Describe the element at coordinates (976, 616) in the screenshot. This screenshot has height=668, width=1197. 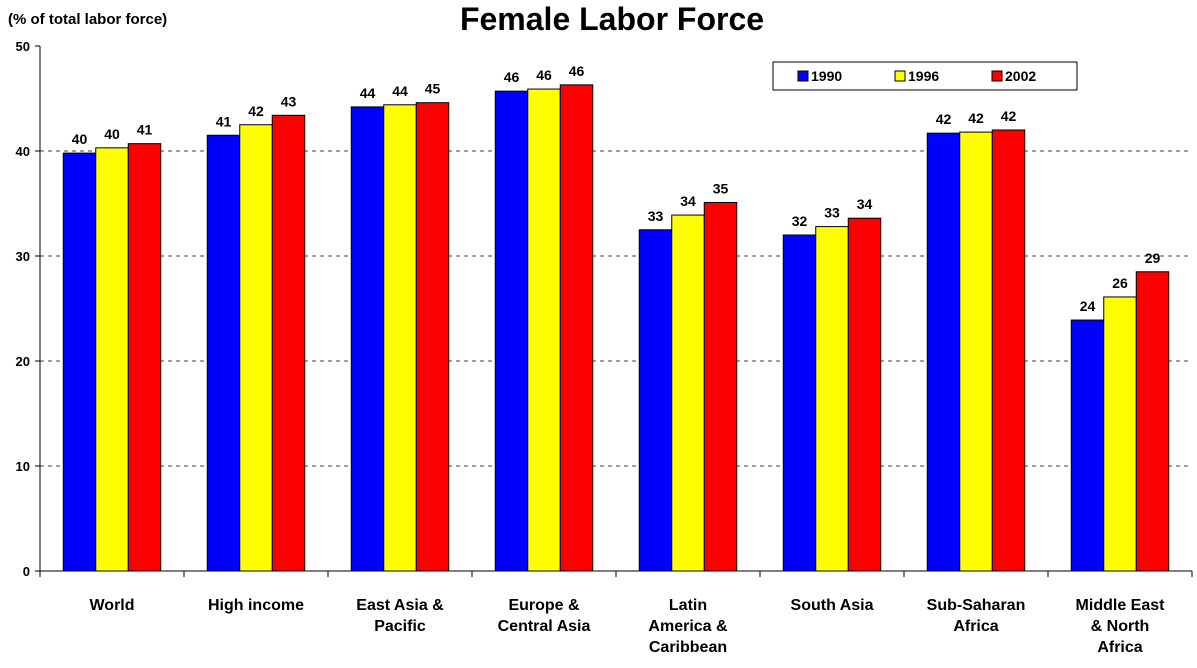
I see `x-tick-label: Sub-Saharan Africa` at that location.